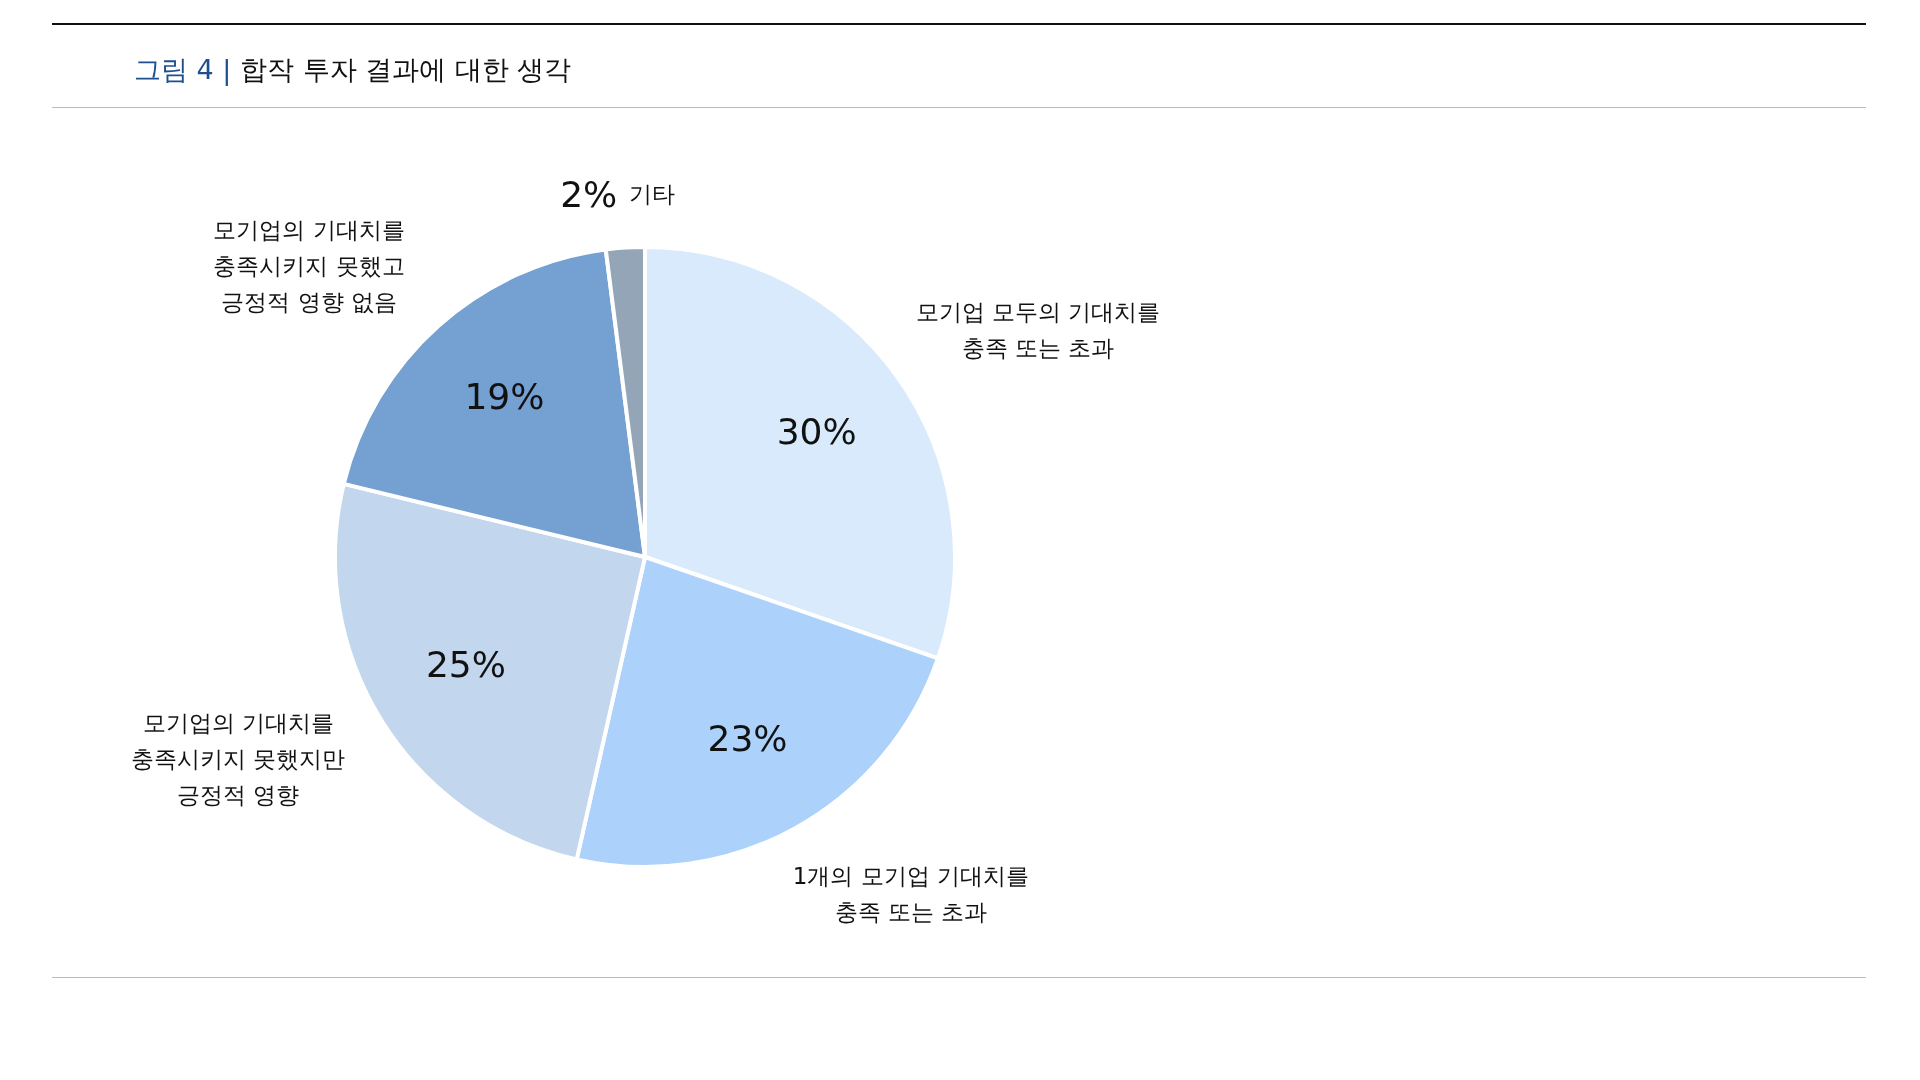  What do you see at coordinates (911, 893) in the screenshot?
I see `slice-label: 1개의 모기업 기대치를 충족 또는 초과` at bounding box center [911, 893].